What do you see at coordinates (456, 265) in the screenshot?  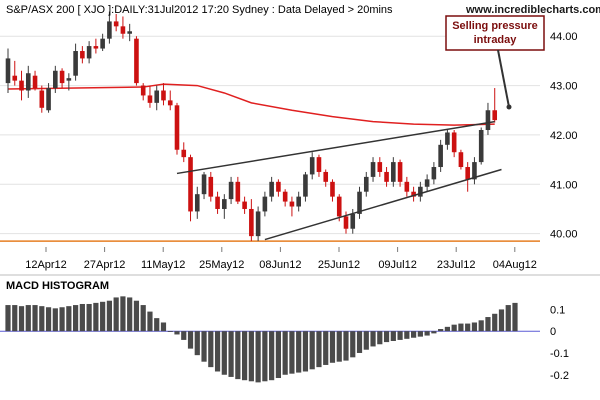 I see `date-tick-label: 23Jul12` at bounding box center [456, 265].